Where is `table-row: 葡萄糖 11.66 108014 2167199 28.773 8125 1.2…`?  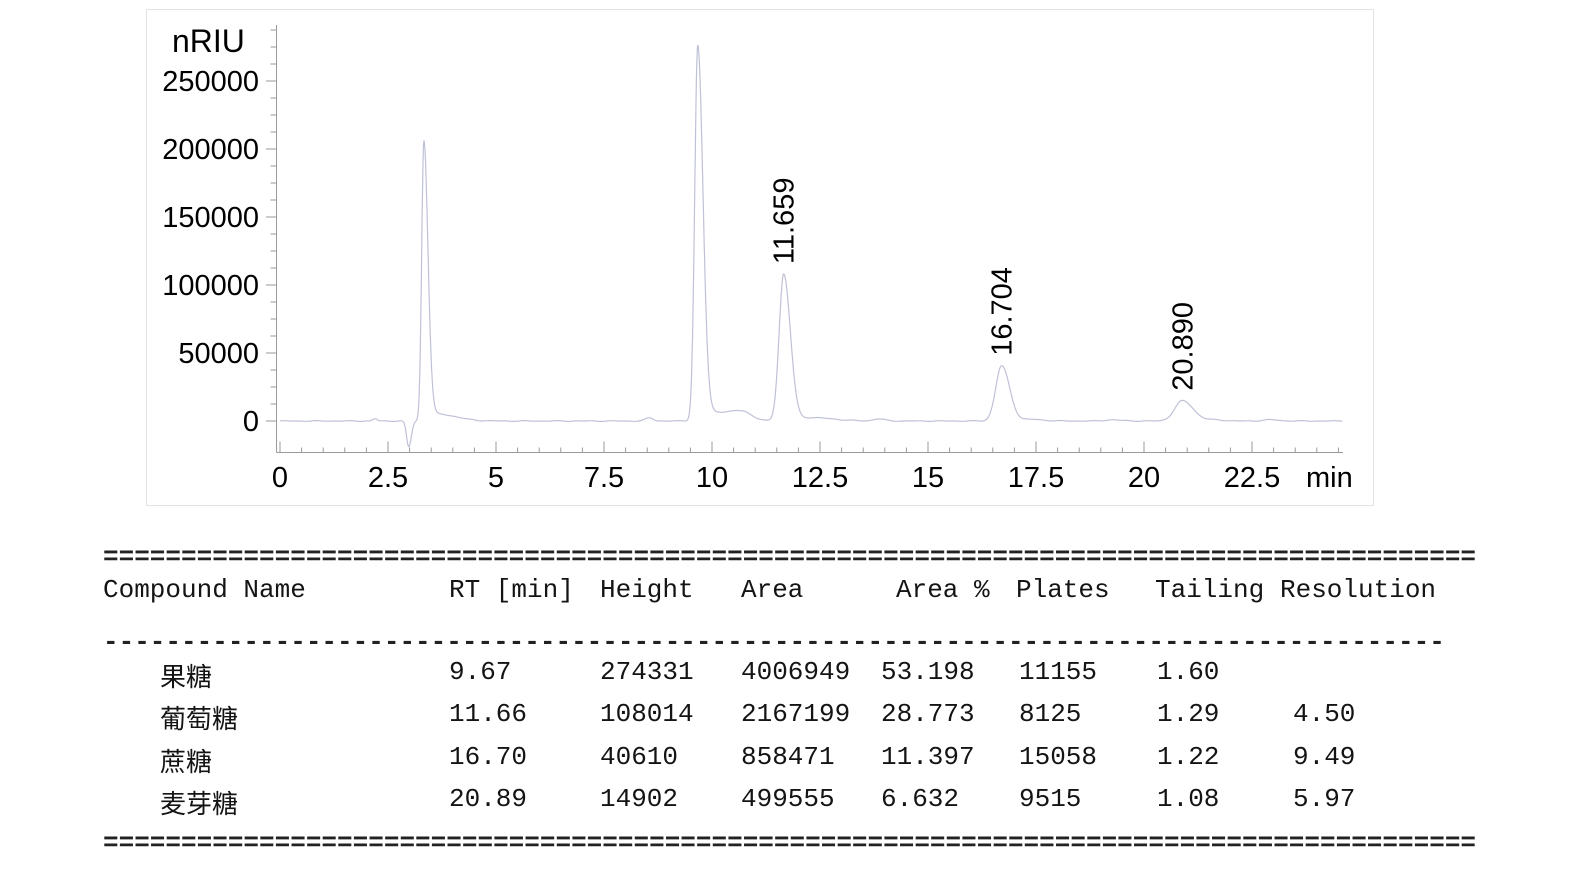 table-row: 葡萄糖 11.66 108014 2167199 28.773 8125 1.2… is located at coordinates (813, 720).